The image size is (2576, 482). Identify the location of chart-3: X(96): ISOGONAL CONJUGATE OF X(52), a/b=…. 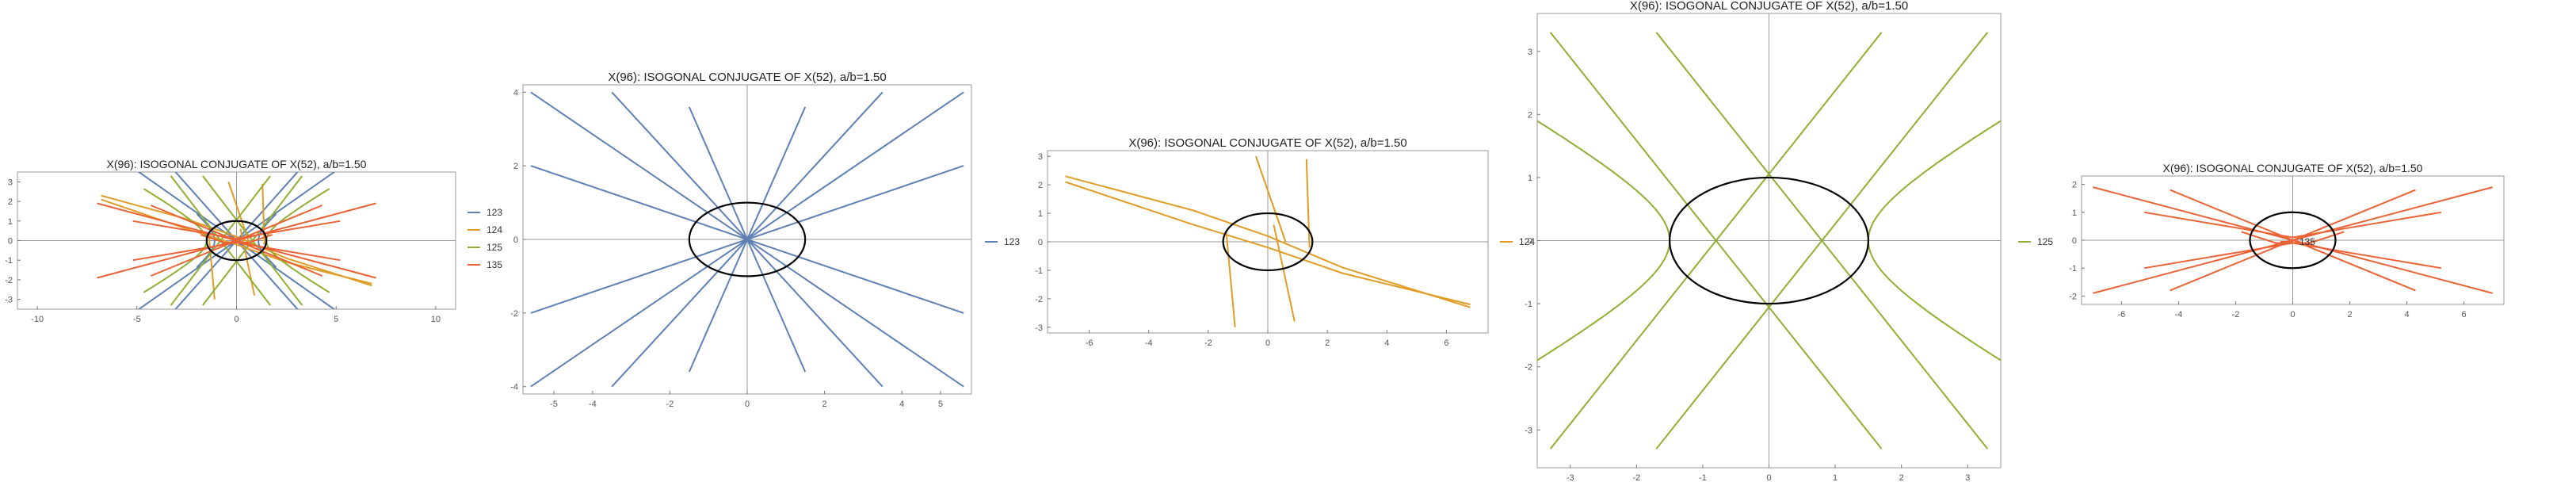
(1285, 242).